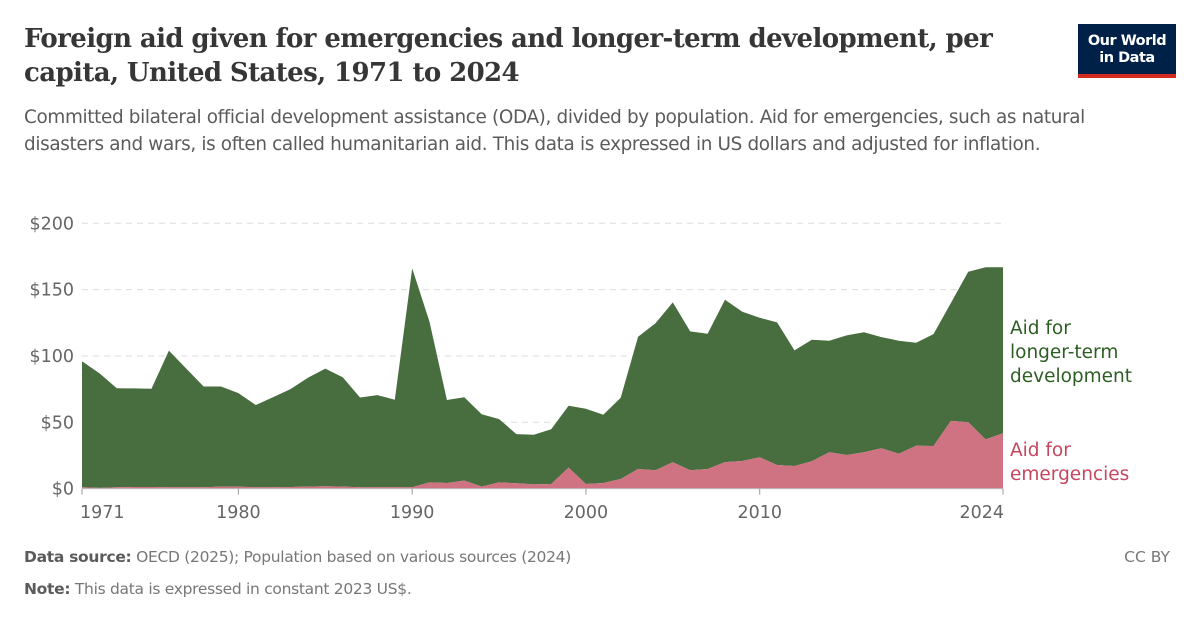 This screenshot has height=627, width=1200. I want to click on license-link: CC BY, so click(1147, 557).